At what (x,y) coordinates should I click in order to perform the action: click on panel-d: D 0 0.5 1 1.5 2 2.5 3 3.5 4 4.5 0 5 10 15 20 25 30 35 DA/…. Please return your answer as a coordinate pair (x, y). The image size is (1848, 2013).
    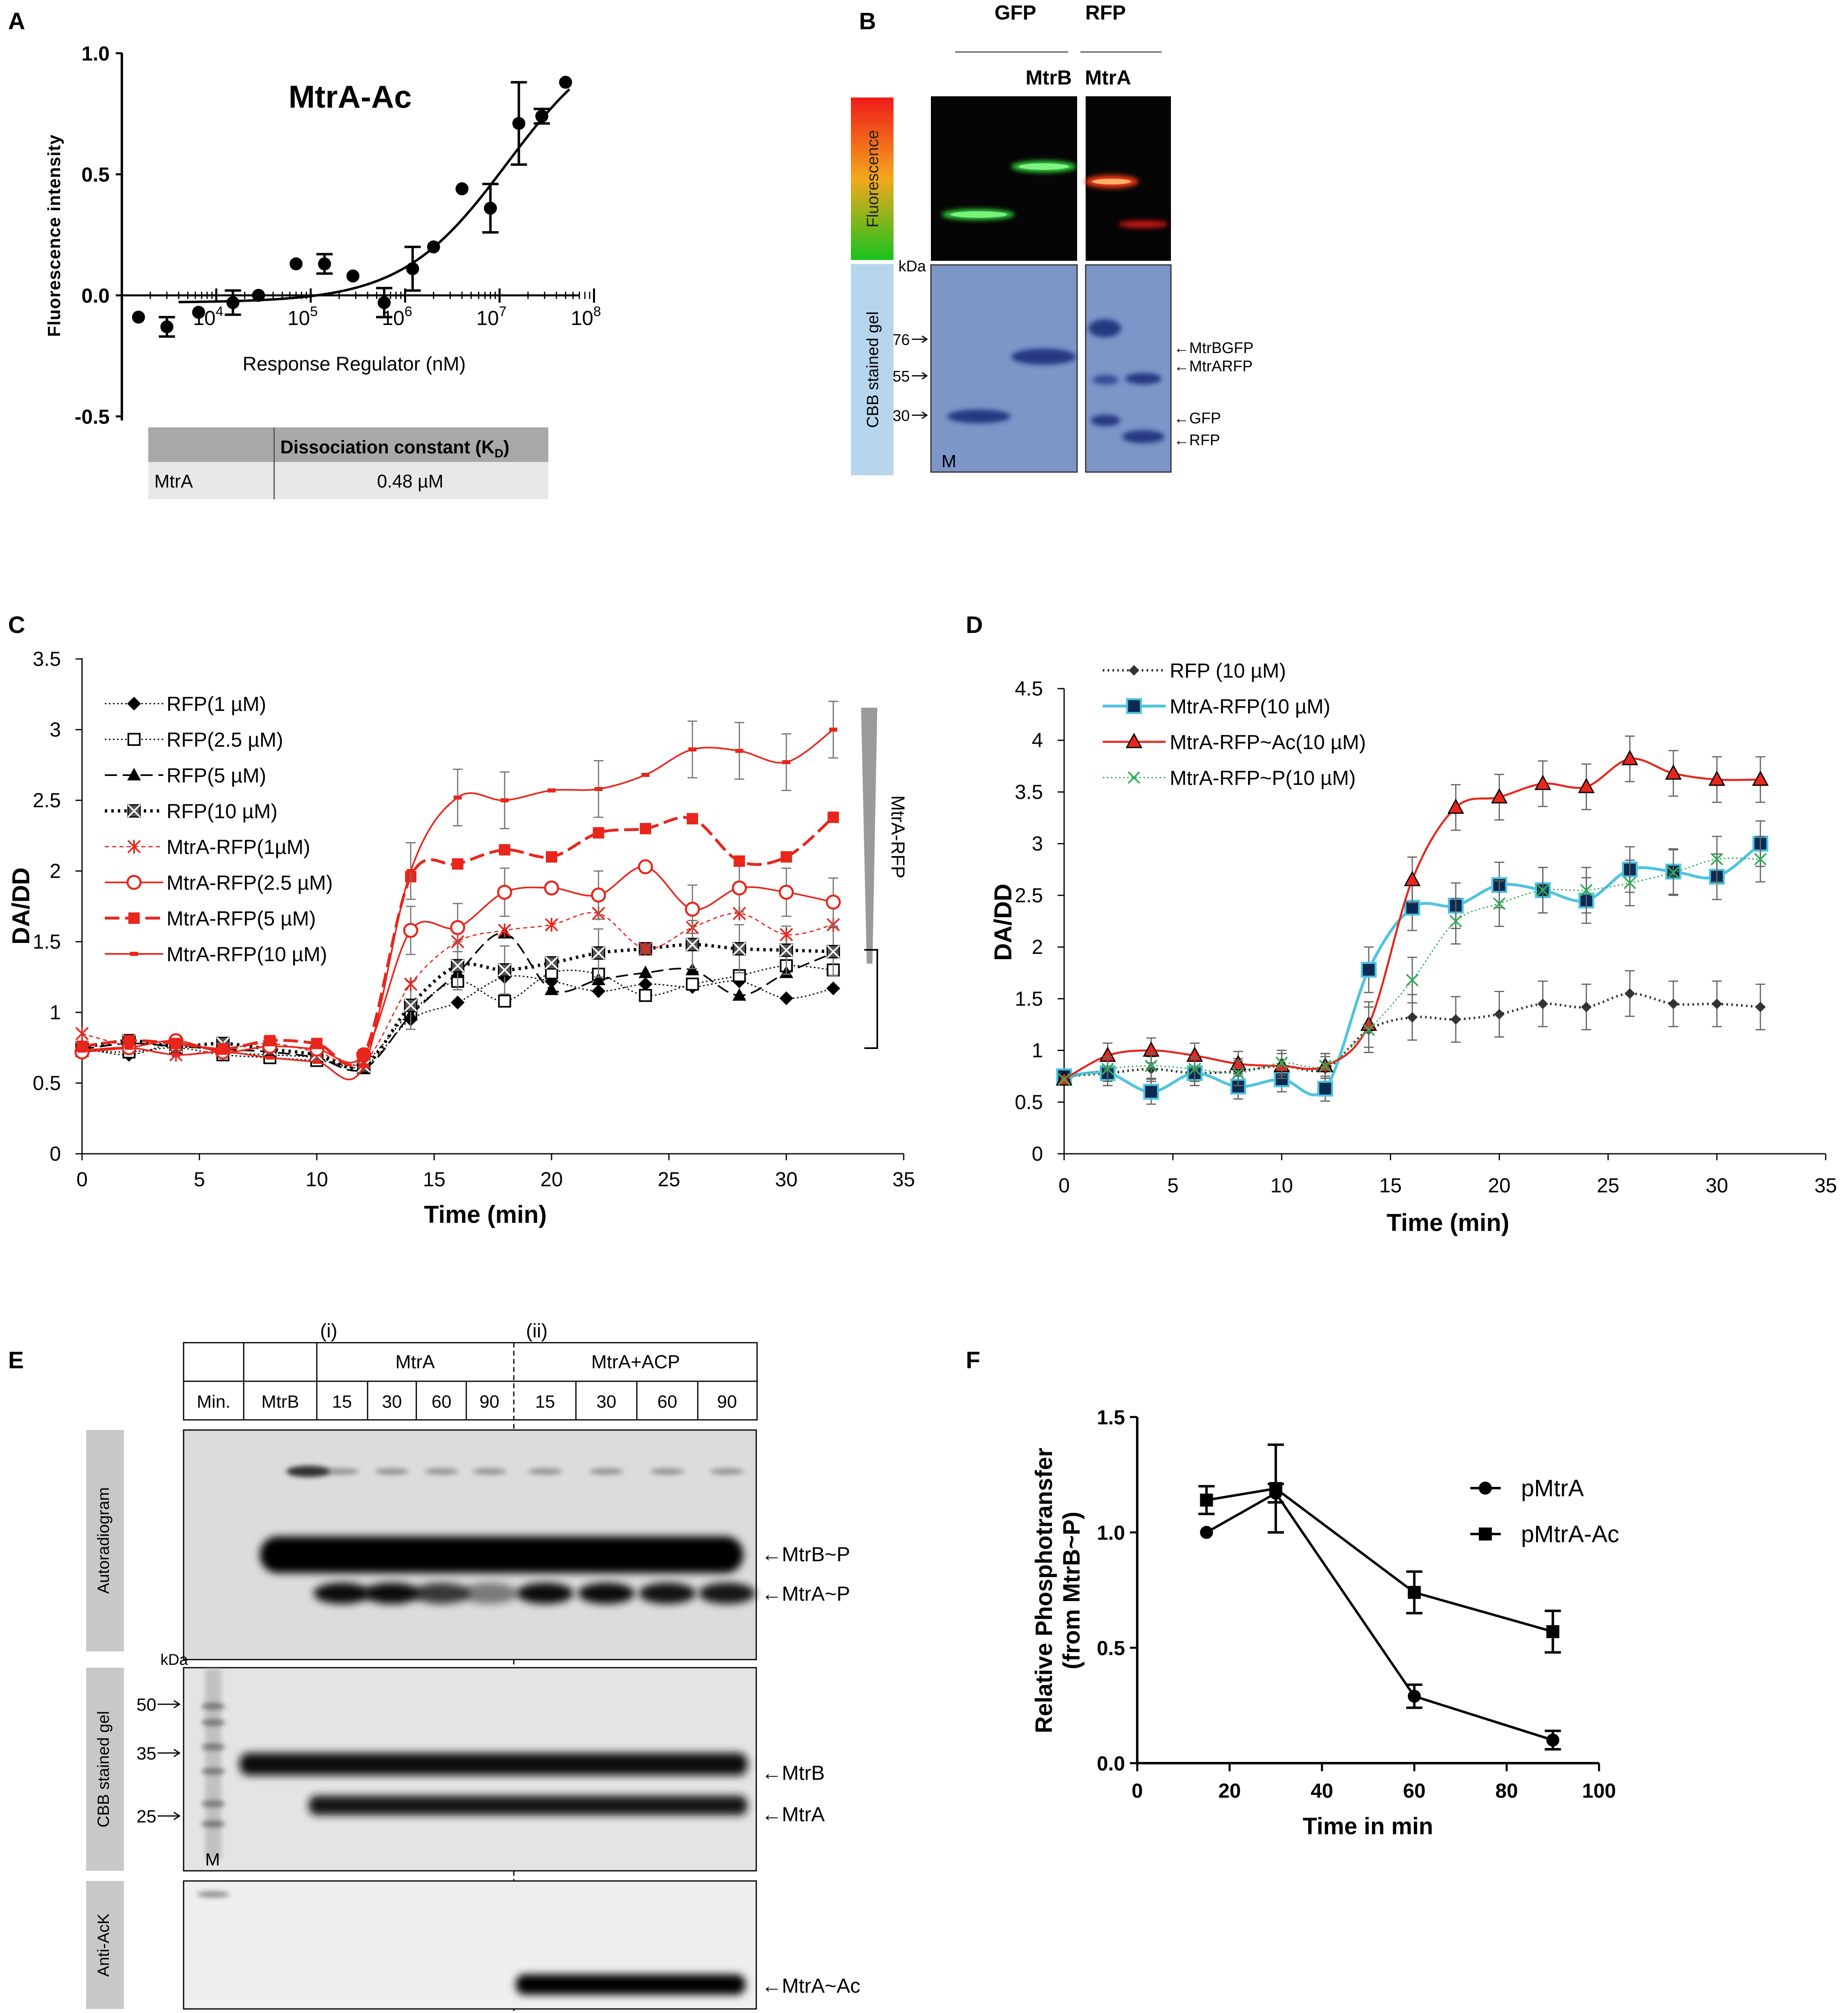
    Looking at the image, I should click on (1401, 924).